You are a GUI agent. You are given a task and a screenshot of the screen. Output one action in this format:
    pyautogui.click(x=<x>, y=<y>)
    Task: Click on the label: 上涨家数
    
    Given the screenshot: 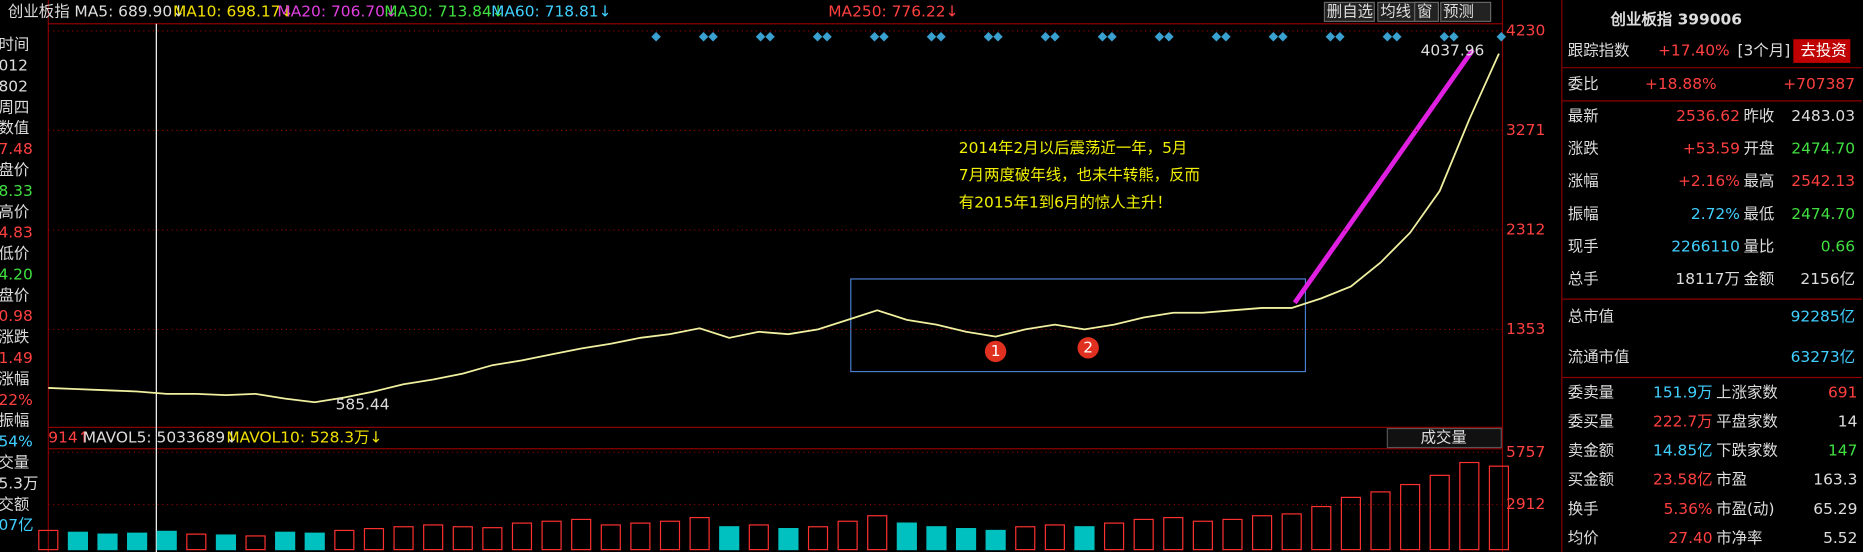 What is the action you would take?
    pyautogui.click(x=1747, y=392)
    